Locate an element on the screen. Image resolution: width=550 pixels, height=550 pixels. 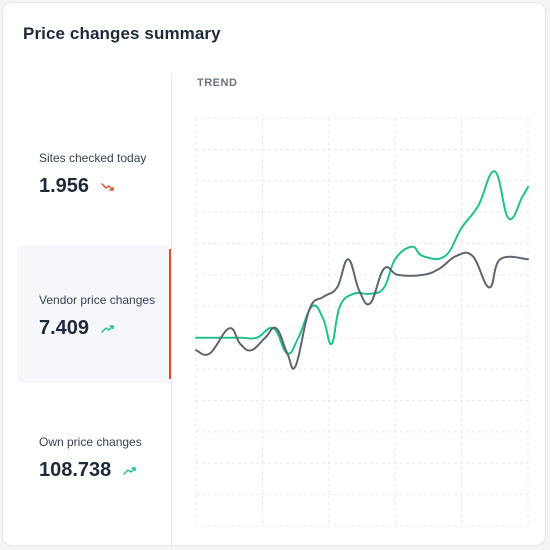
metric-sites-checked: Sites checked today 1.956 is located at coordinates (94, 172).